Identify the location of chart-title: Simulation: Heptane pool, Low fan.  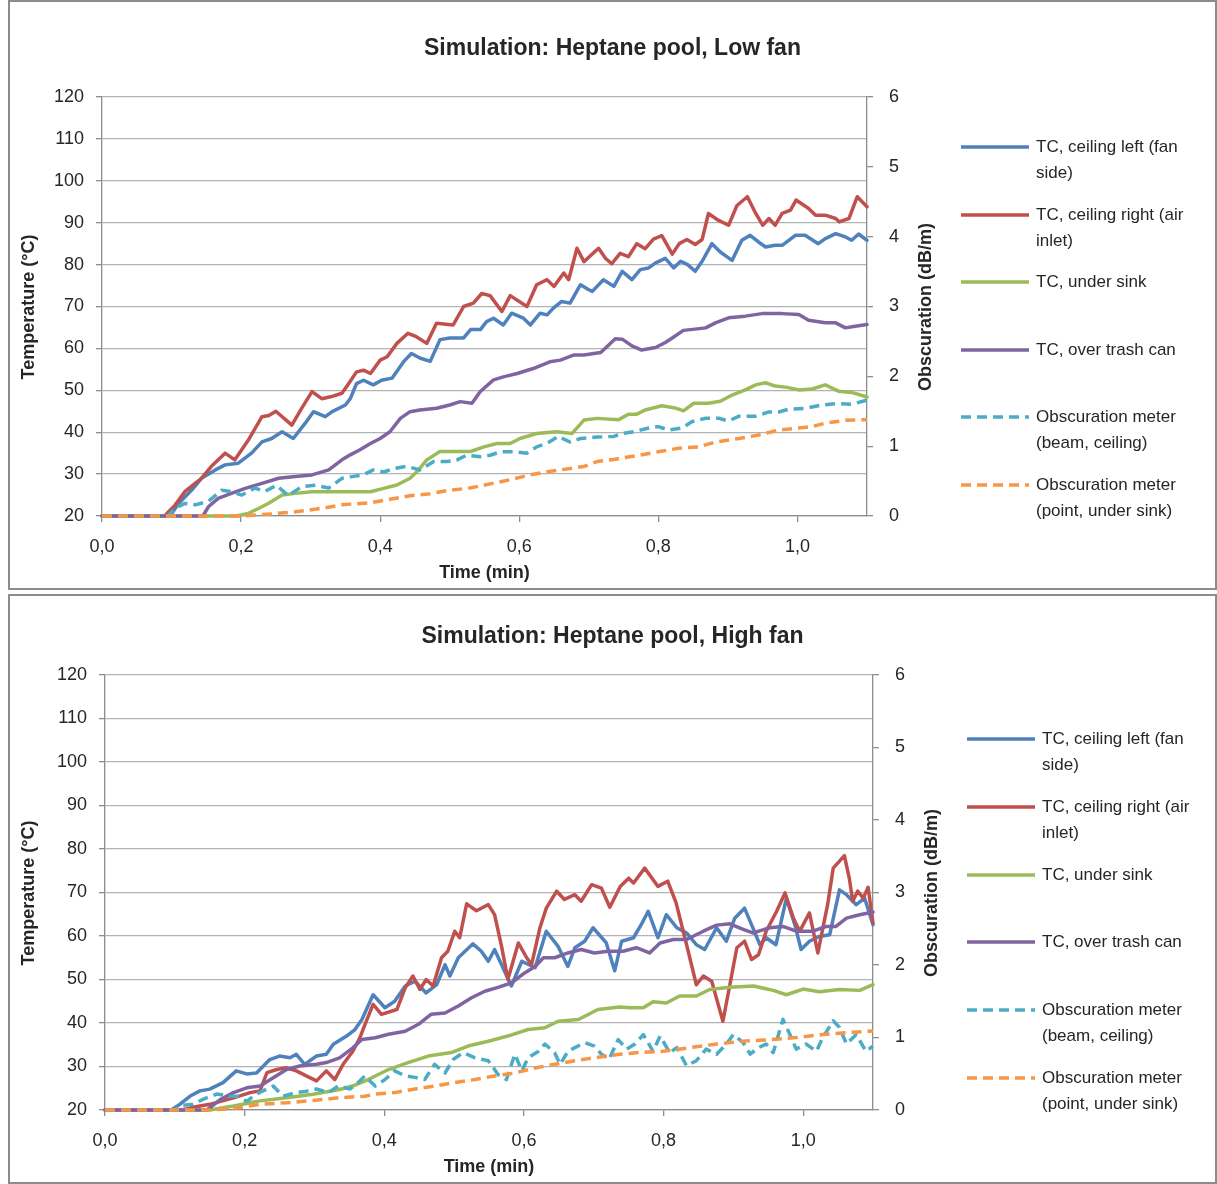
(612, 47).